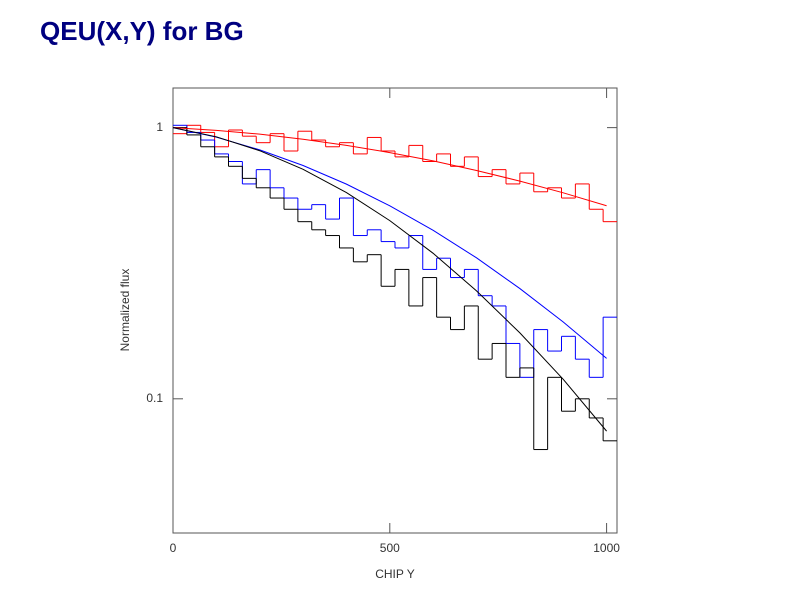 This screenshot has height=612, width=792. I want to click on y-axis-label: Normalized flux, so click(125, 310).